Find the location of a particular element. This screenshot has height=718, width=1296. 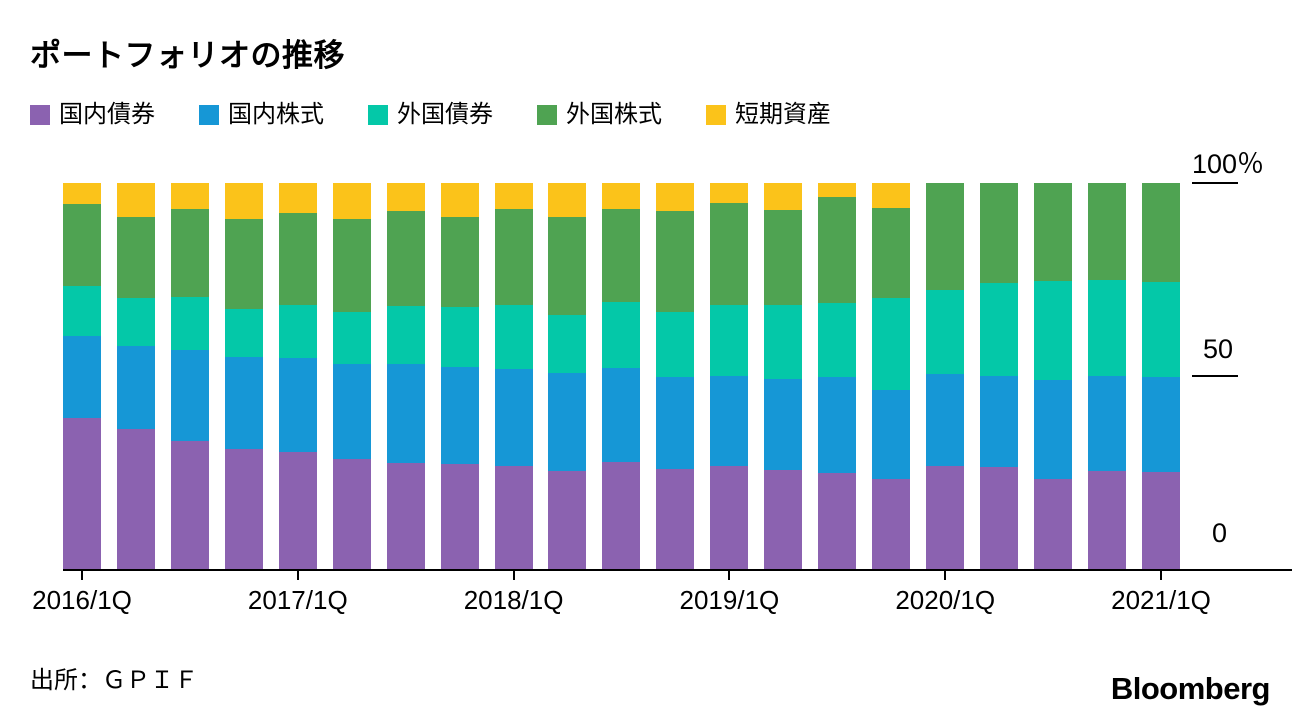

bar-2016/2Q is located at coordinates (135, 376).